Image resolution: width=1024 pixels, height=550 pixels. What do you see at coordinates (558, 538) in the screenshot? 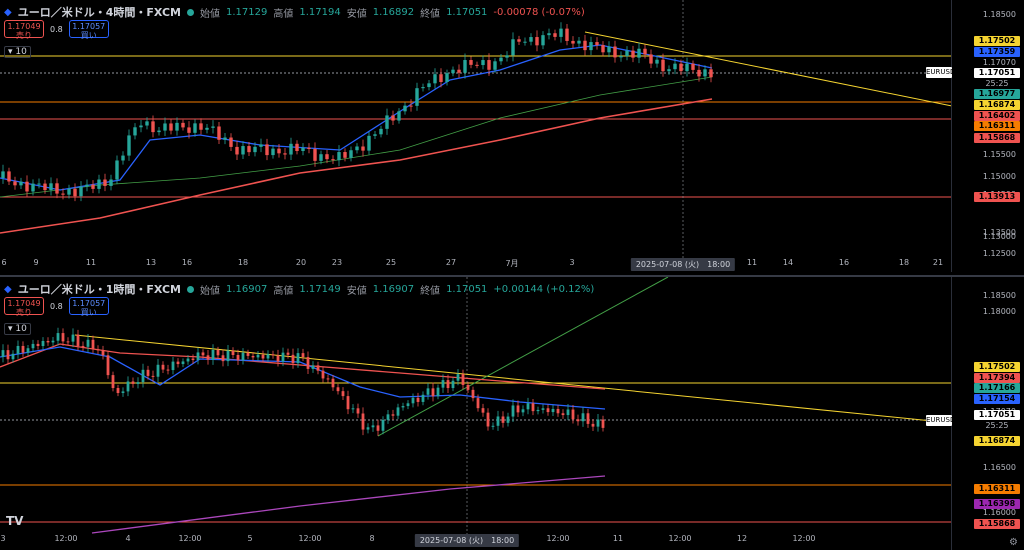
I see `time-tick: 12:00` at bounding box center [558, 538].